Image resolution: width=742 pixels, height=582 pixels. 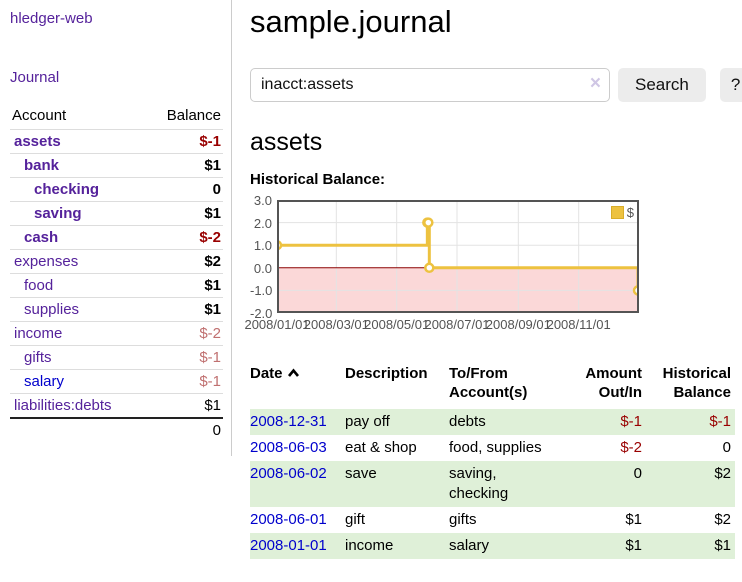 What do you see at coordinates (116, 429) in the screenshot?
I see `accounts-total-row: 0` at bounding box center [116, 429].